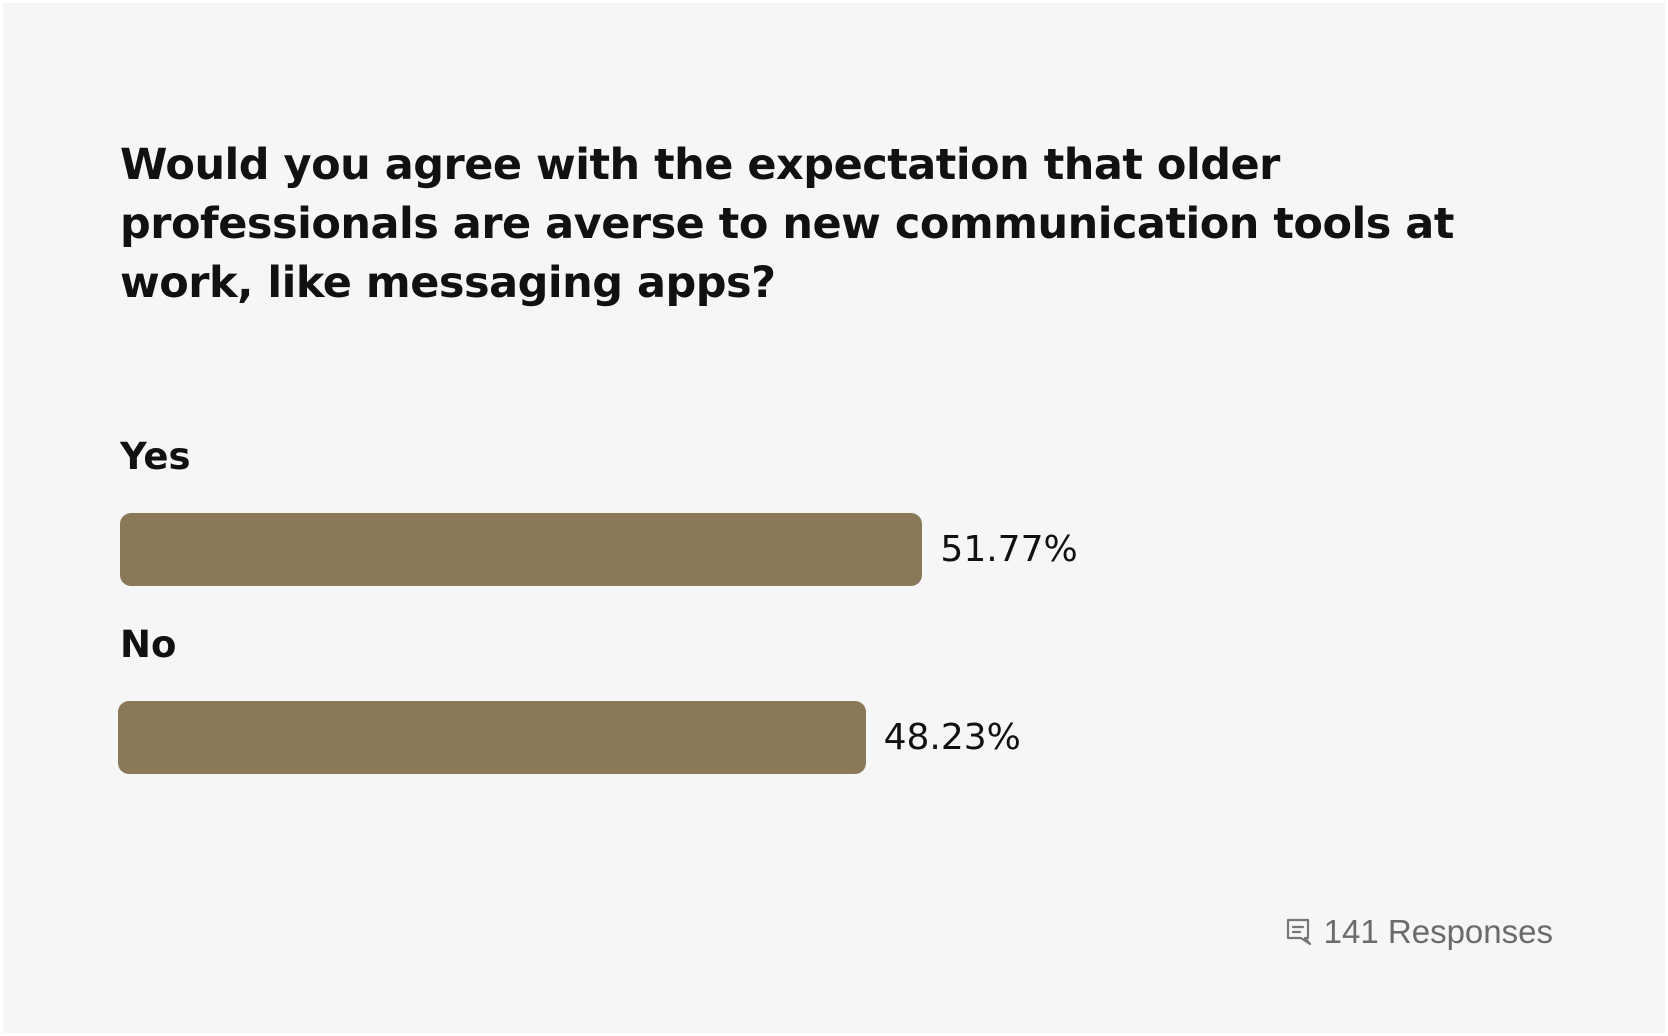  Describe the element at coordinates (1009, 549) in the screenshot. I see `result-percent-yes: 51.77%` at that location.